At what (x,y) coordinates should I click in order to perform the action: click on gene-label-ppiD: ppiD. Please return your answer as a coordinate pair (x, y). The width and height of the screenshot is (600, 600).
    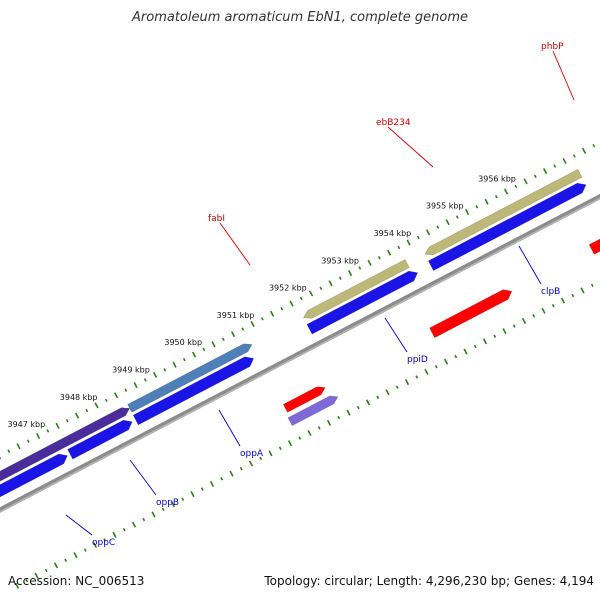
    Looking at the image, I should click on (417, 360).